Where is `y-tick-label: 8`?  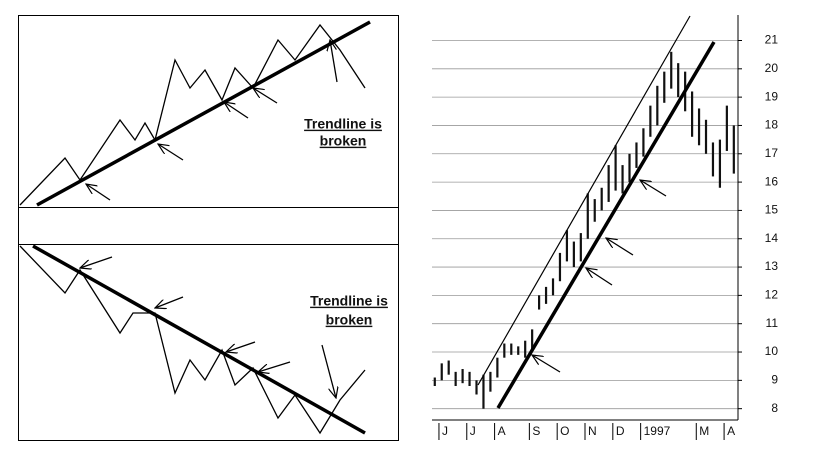 y-tick-label: 8 is located at coordinates (774, 408).